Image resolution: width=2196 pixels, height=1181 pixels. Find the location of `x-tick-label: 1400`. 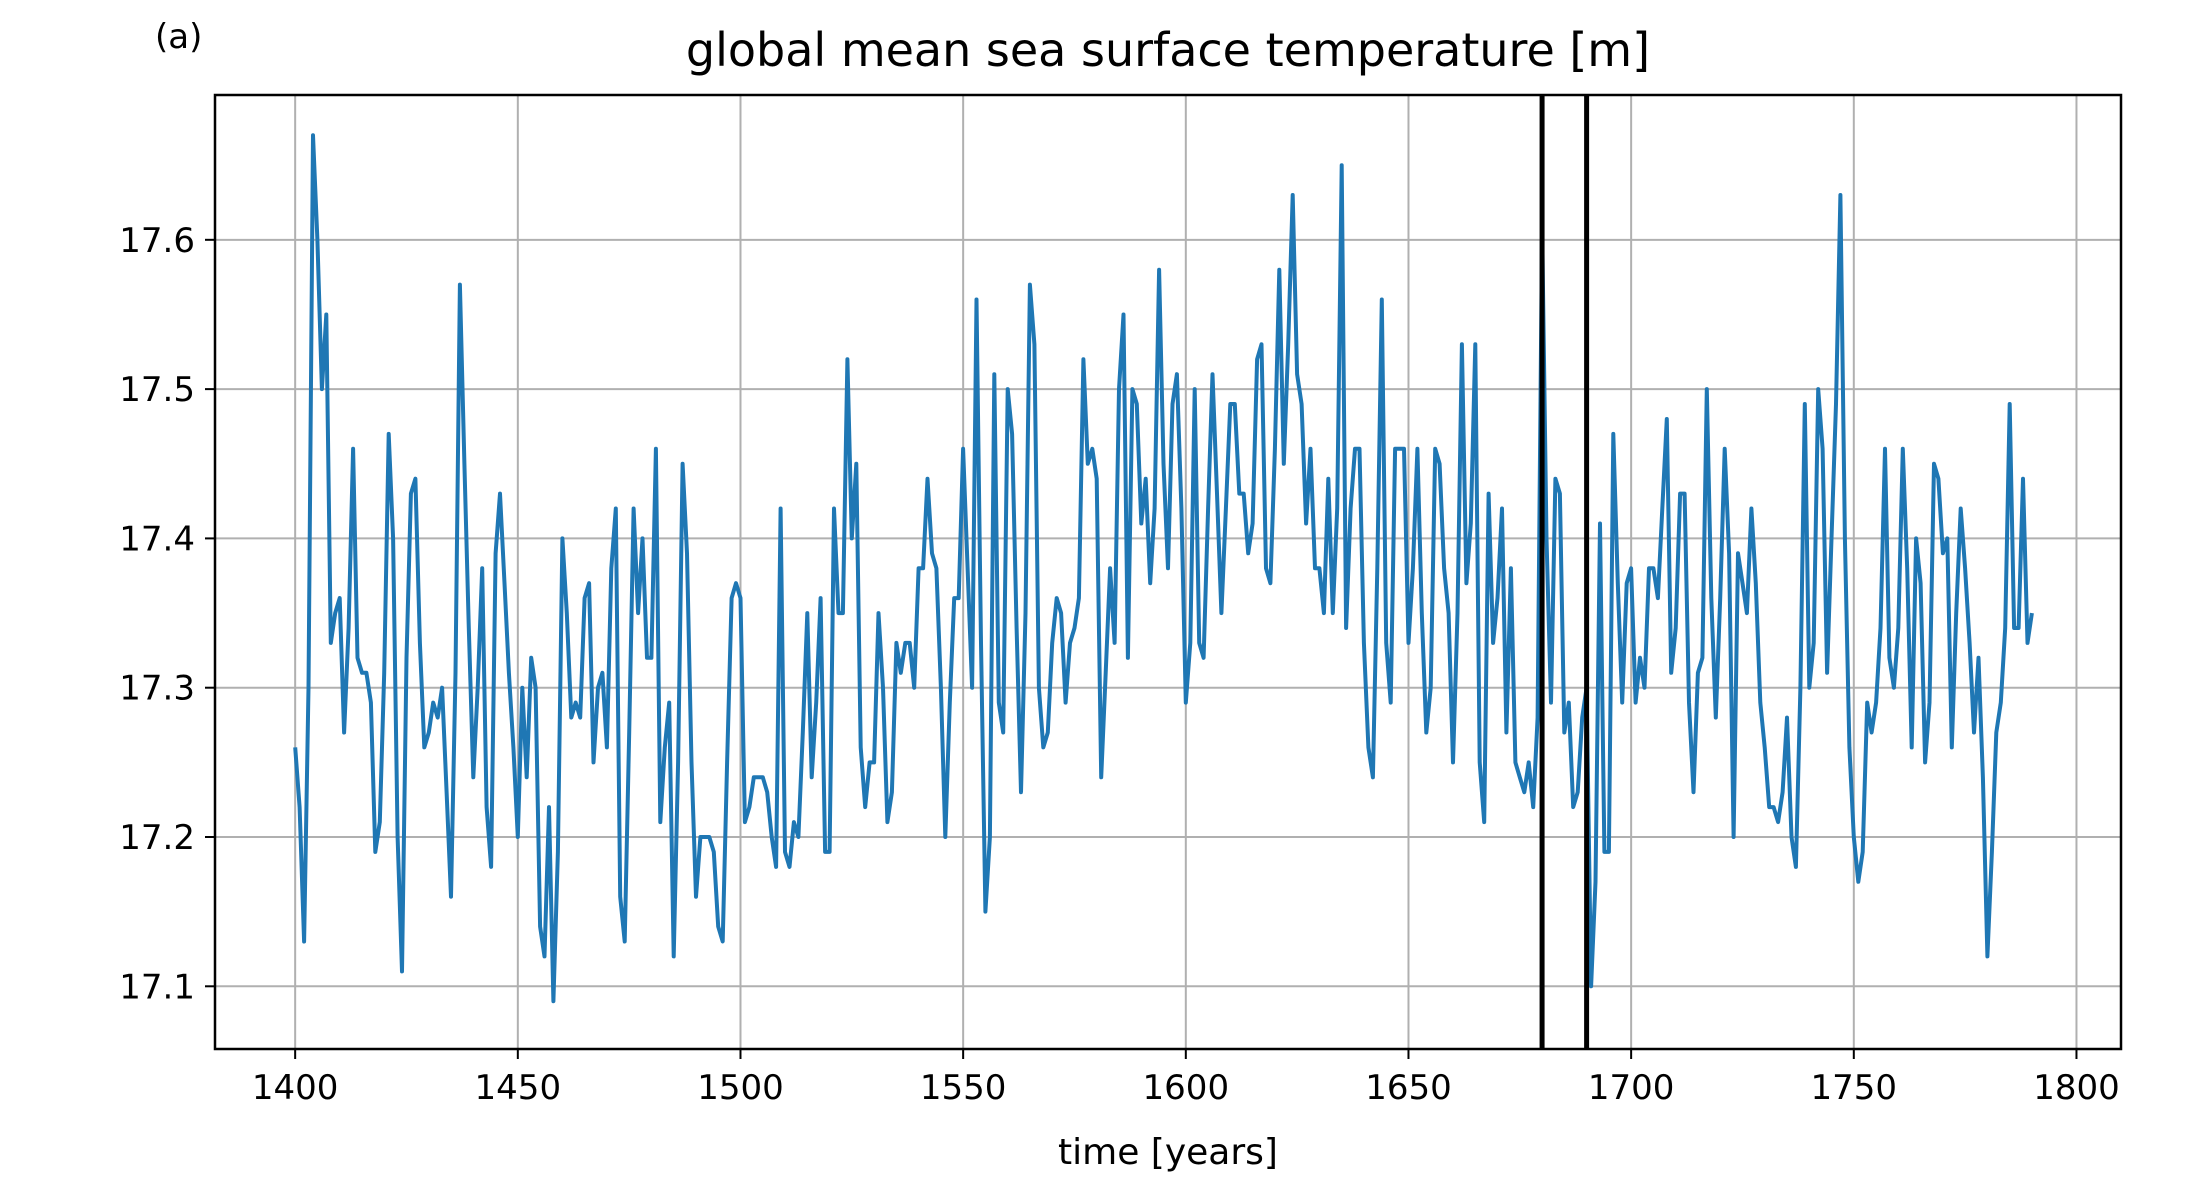

x-tick-label: 1400 is located at coordinates (295, 1088).